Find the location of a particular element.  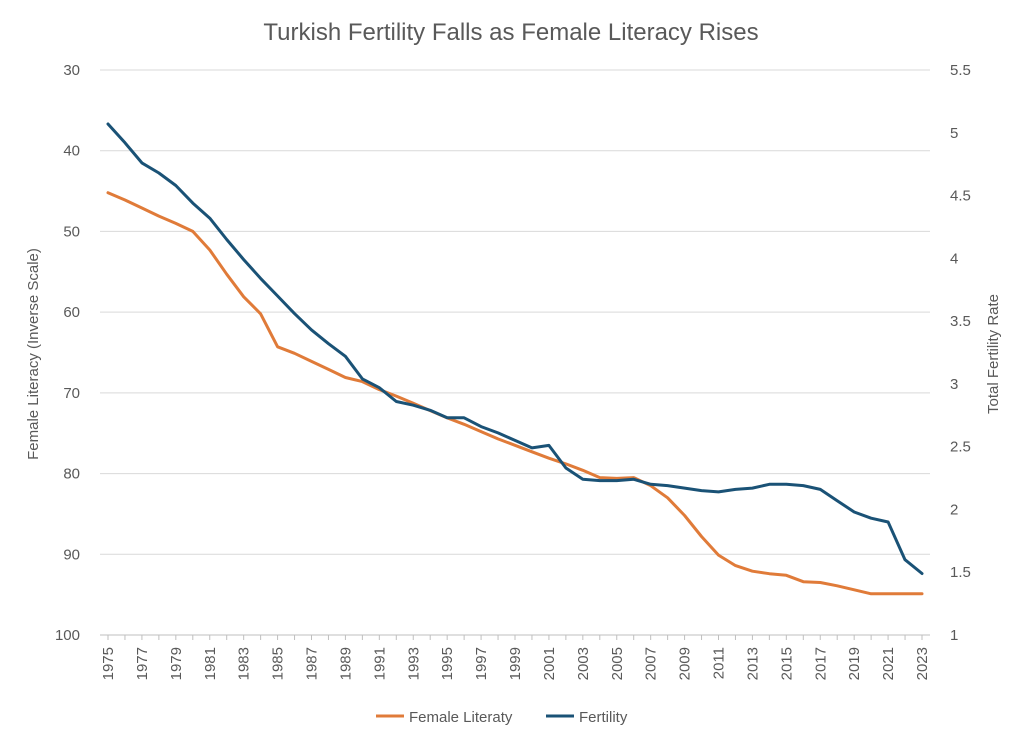

x-tick-label-2021: 2021 is located at coordinates (888, 663).